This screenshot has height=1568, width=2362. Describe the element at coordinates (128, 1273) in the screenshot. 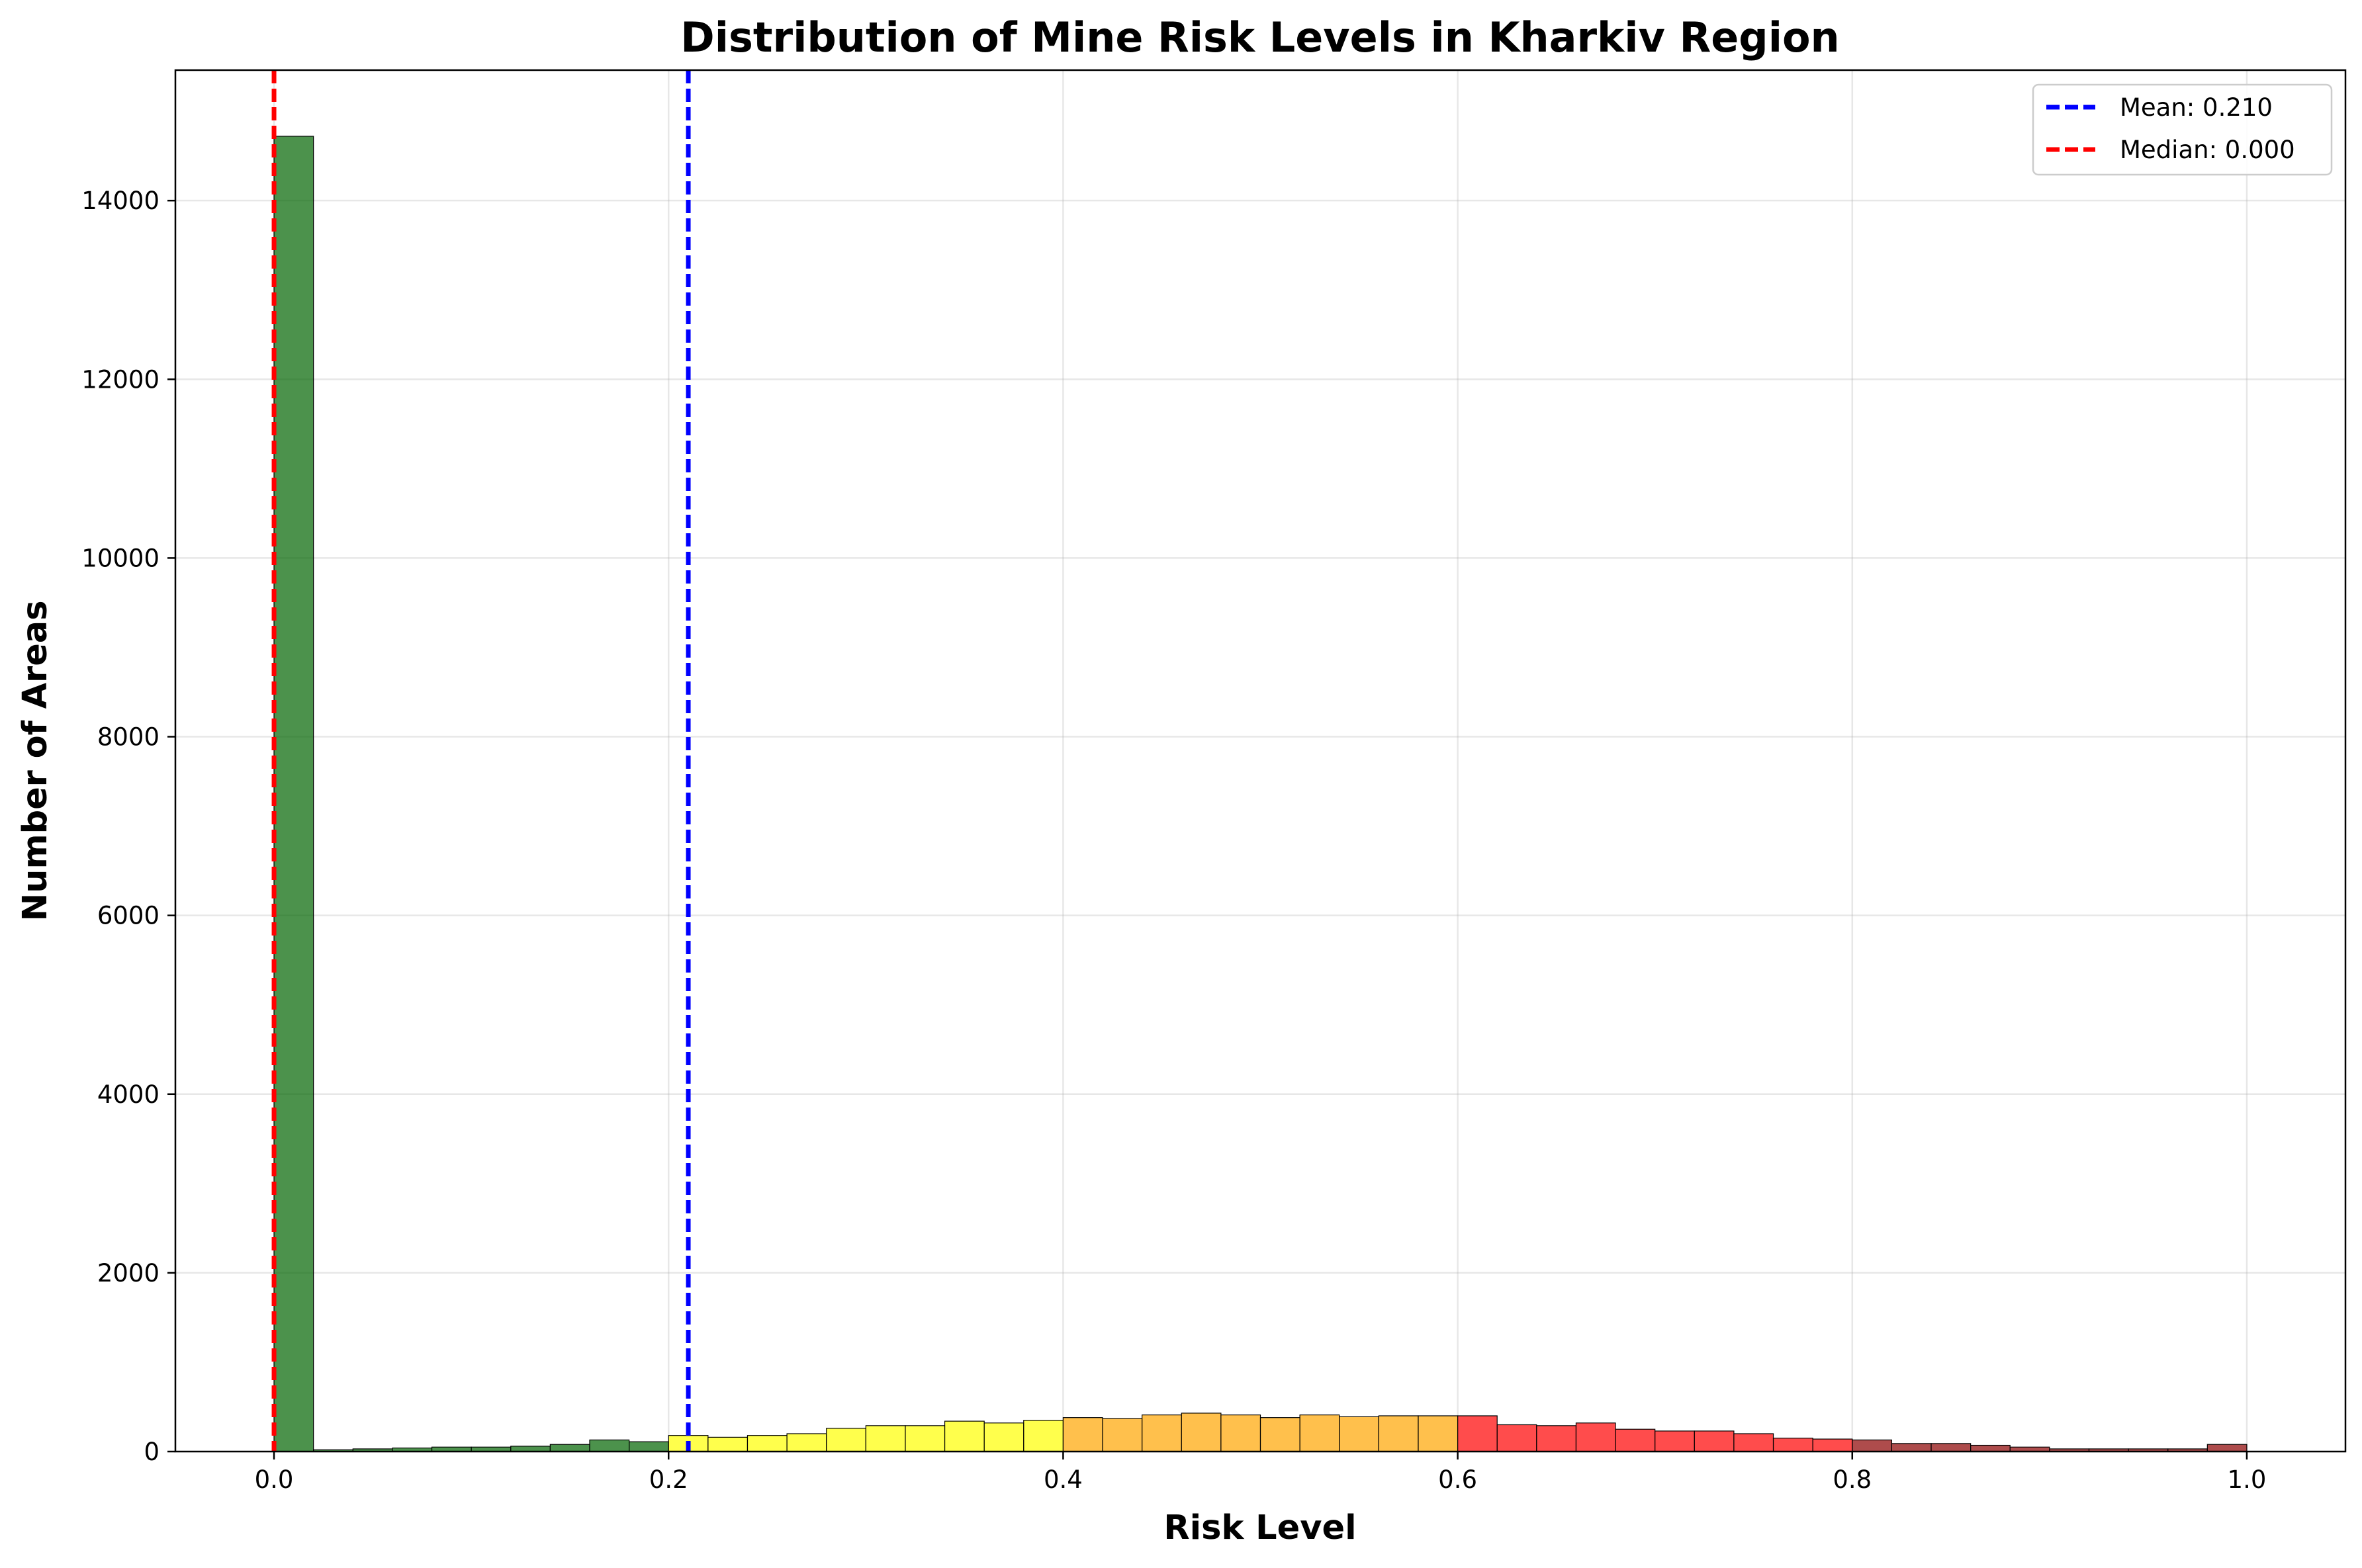

I see `y-tick-label: 2000` at that location.